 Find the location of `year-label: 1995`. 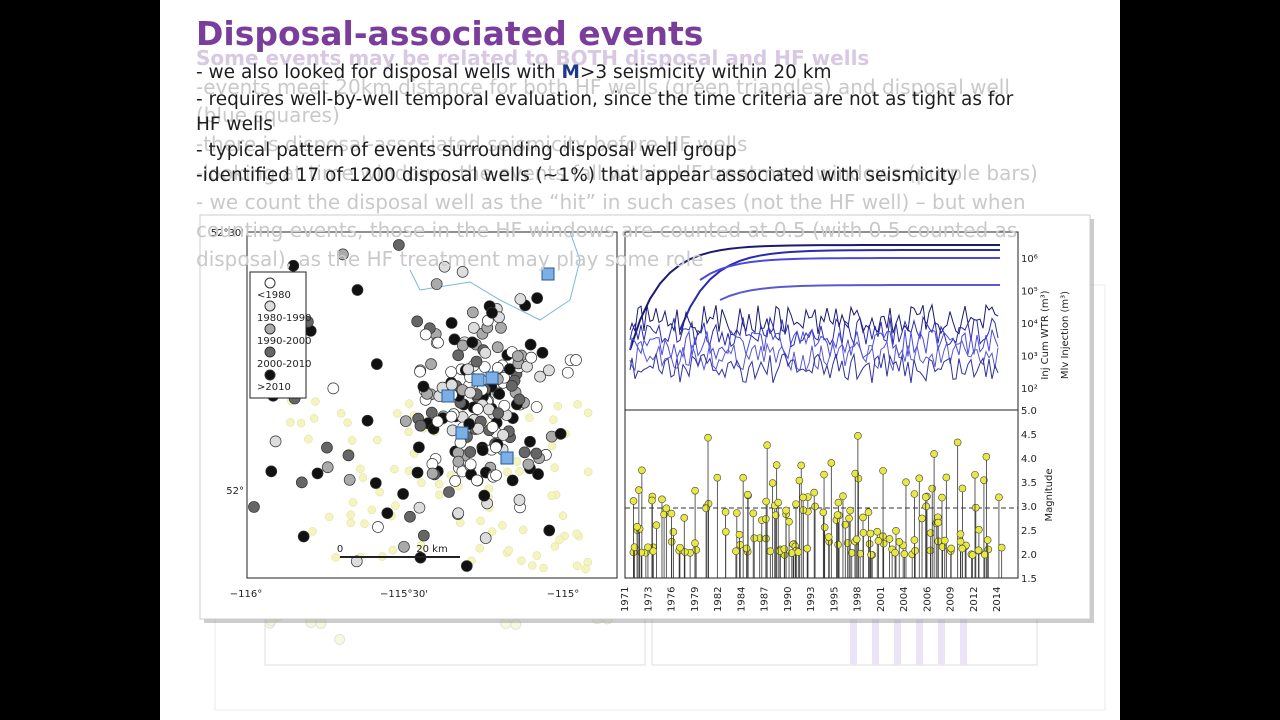

year-label: 1995 is located at coordinates (834, 599).